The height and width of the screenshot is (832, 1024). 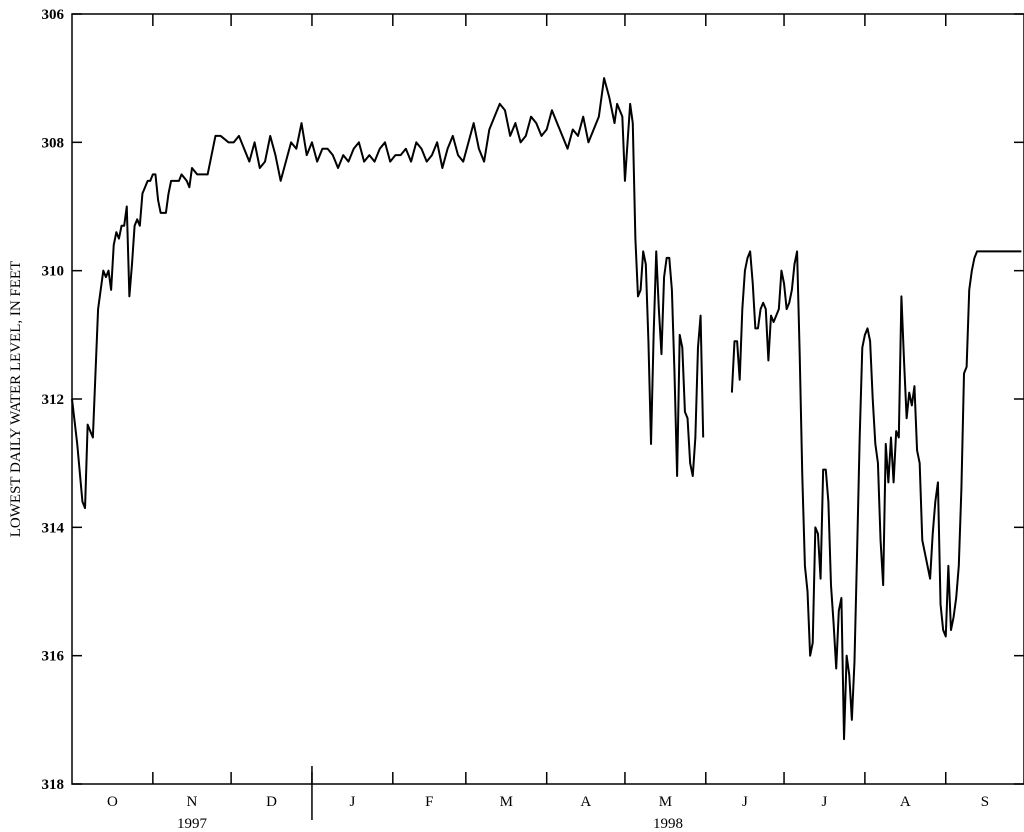 I want to click on month-label: N, so click(x=192, y=802).